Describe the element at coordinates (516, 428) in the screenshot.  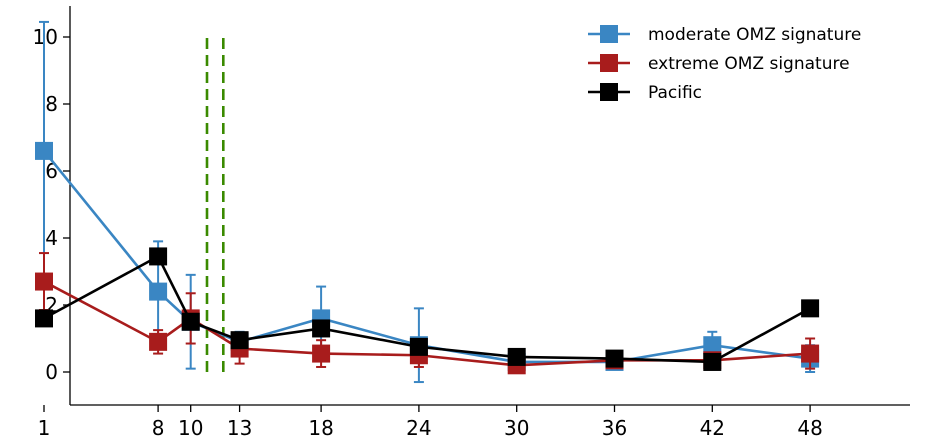
I see `x-tick-label: 30` at that location.